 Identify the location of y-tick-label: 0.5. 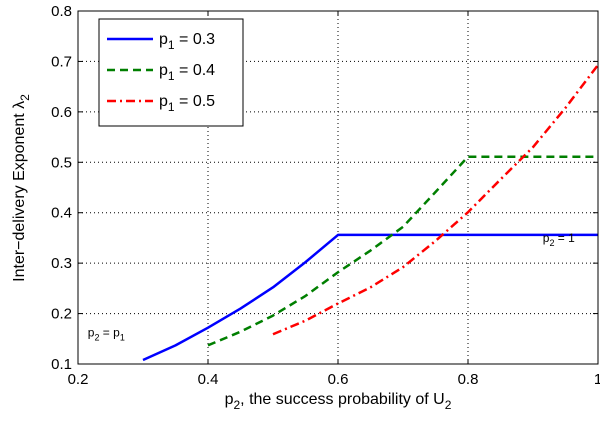
(61, 162).